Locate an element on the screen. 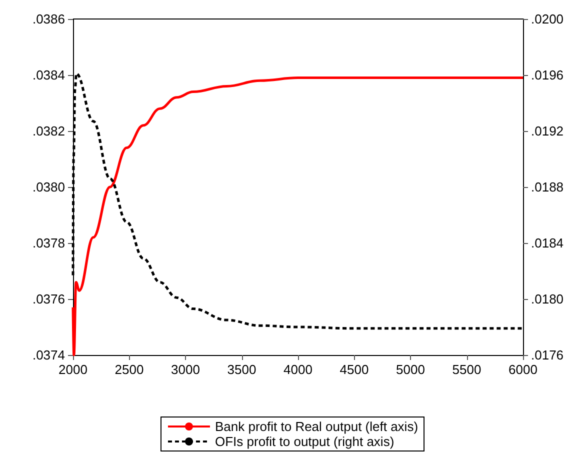 The width and height of the screenshot is (585, 457). y2-tick-label: .0176 is located at coordinates (547, 355).